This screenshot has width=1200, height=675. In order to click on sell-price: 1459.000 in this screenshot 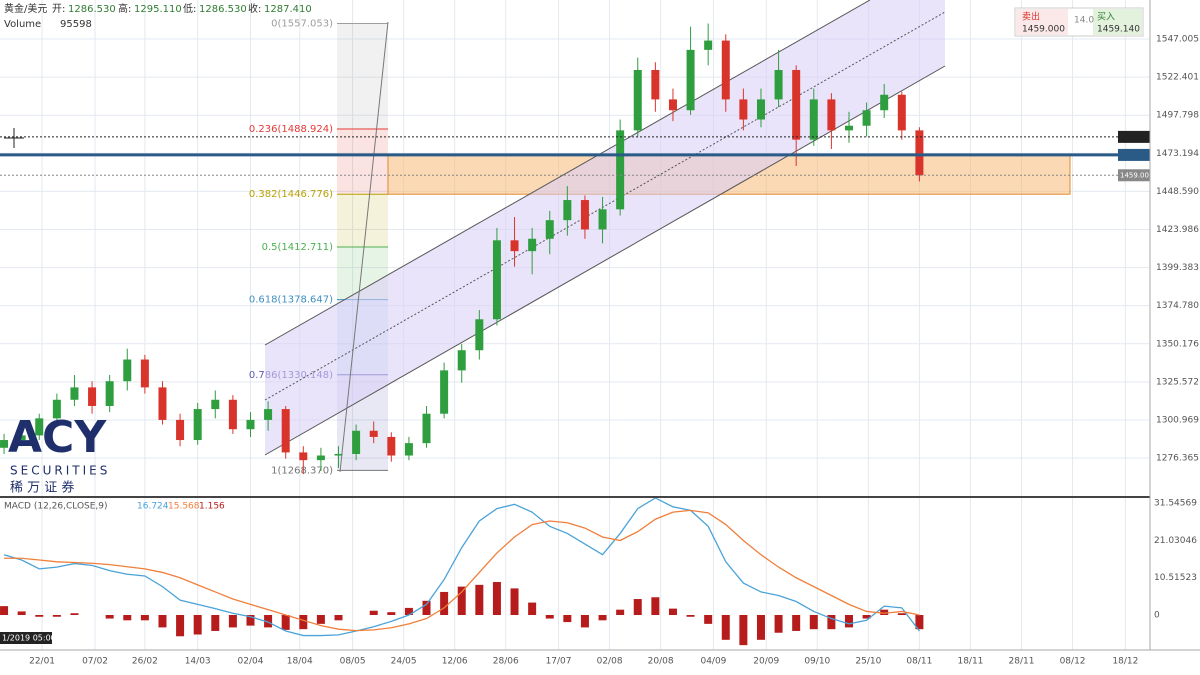, I will do `click(1043, 30)`.